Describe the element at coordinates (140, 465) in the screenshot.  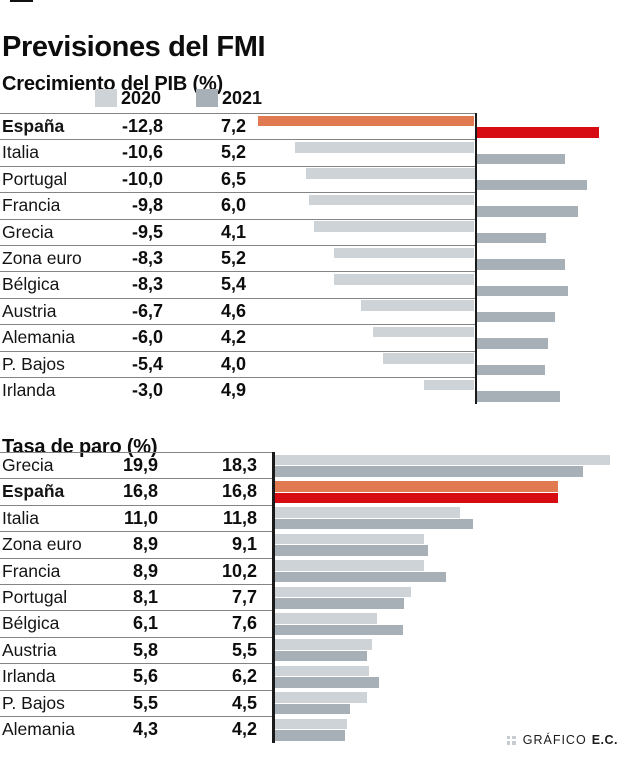
I see `value-2020: 19,9` at that location.